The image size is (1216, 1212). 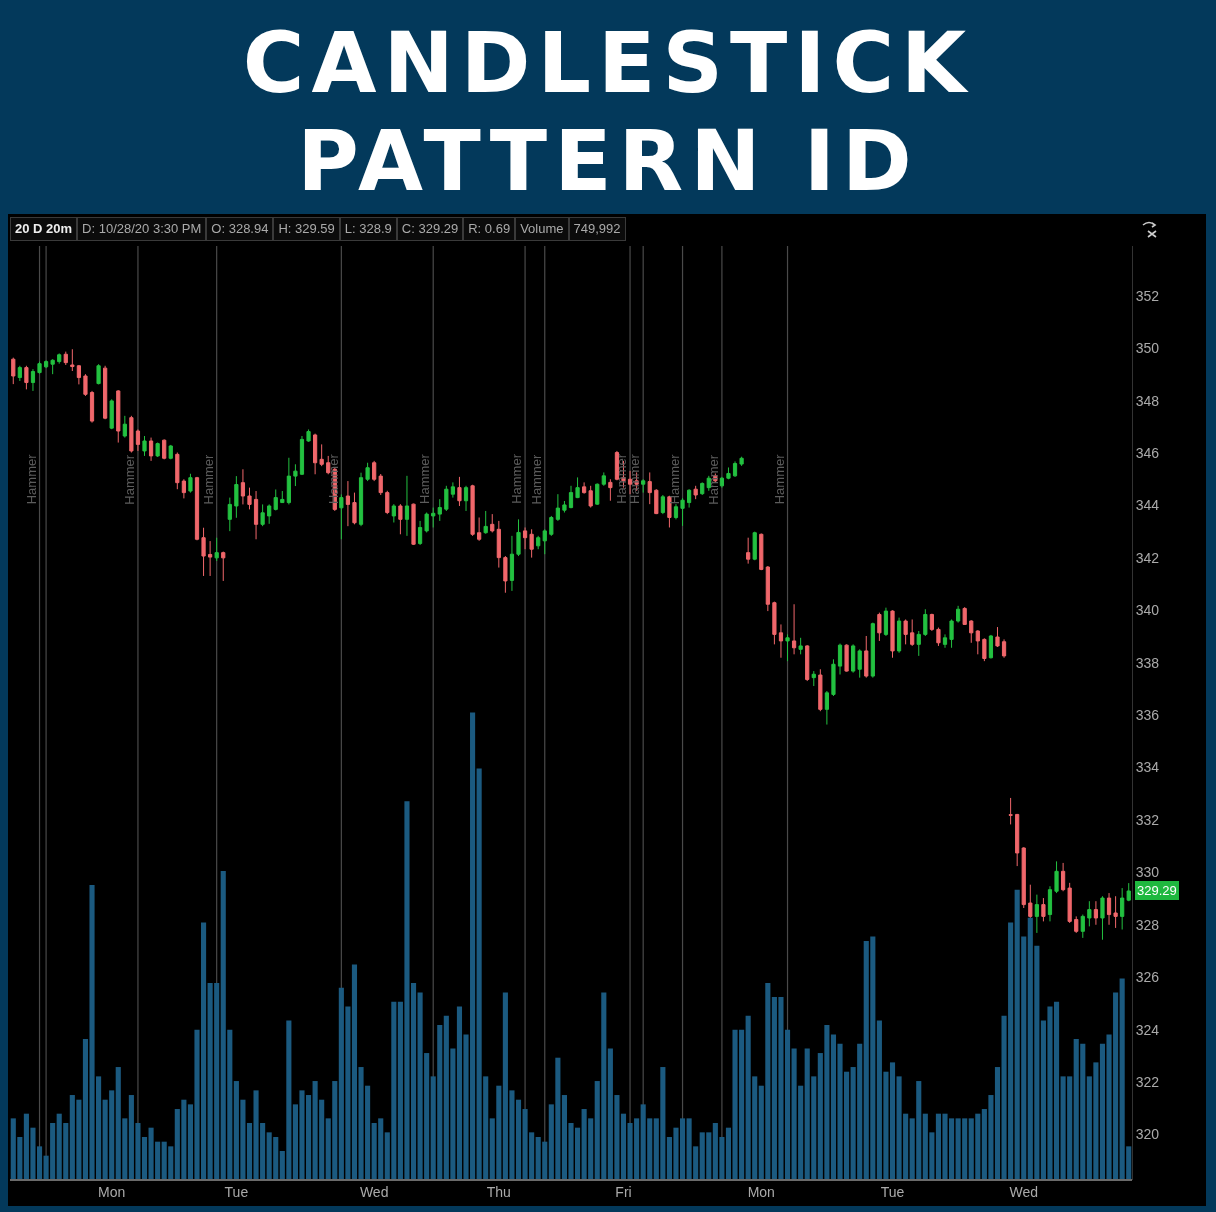 I want to click on y-tick-label: 330, so click(x=1147, y=872).